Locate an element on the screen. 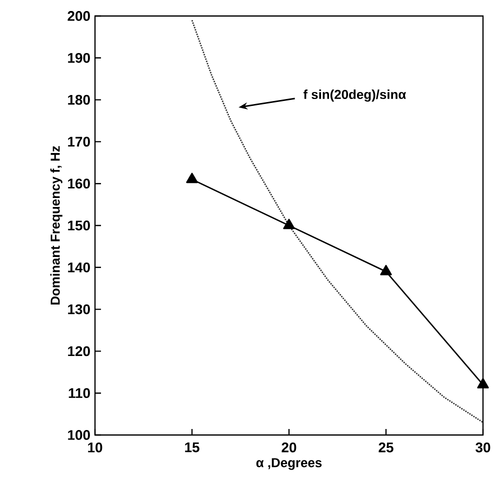 This screenshot has height=504, width=501. y-tick-label: 170 is located at coordinates (79, 141).